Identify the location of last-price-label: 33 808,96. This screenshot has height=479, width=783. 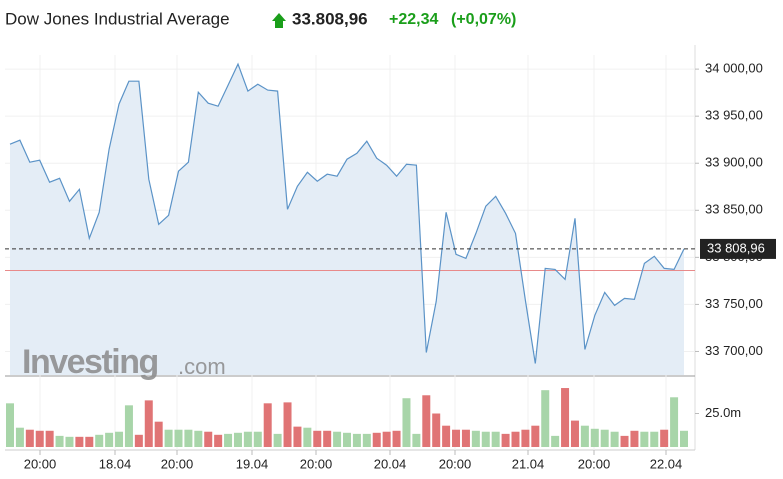
(736, 247).